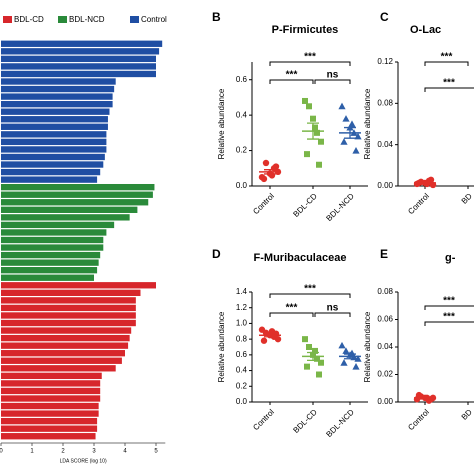 This screenshot has width=474, height=474. I want to click on y-tick-label: 0.8, so click(242, 338).